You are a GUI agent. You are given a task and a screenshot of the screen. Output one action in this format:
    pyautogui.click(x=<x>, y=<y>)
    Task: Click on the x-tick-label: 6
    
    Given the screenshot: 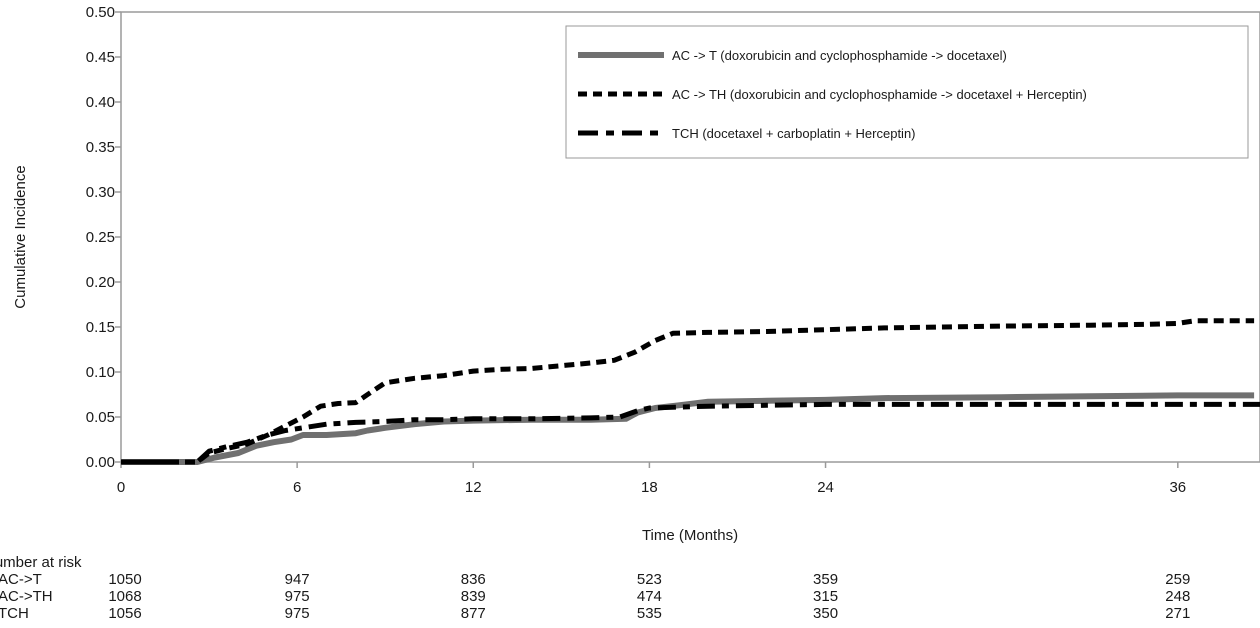 What is the action you would take?
    pyautogui.click(x=297, y=487)
    